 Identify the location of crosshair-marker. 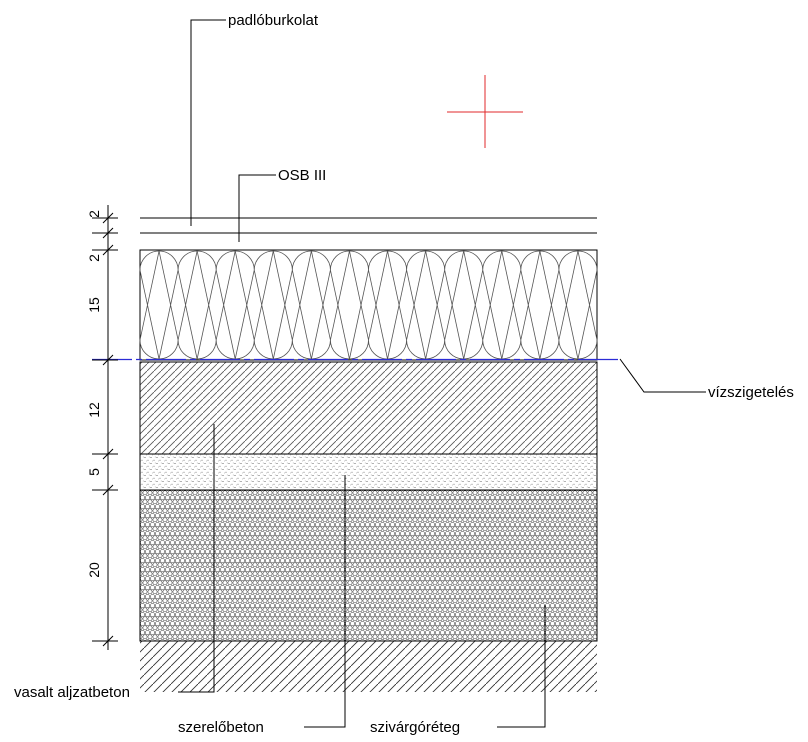
(485, 111).